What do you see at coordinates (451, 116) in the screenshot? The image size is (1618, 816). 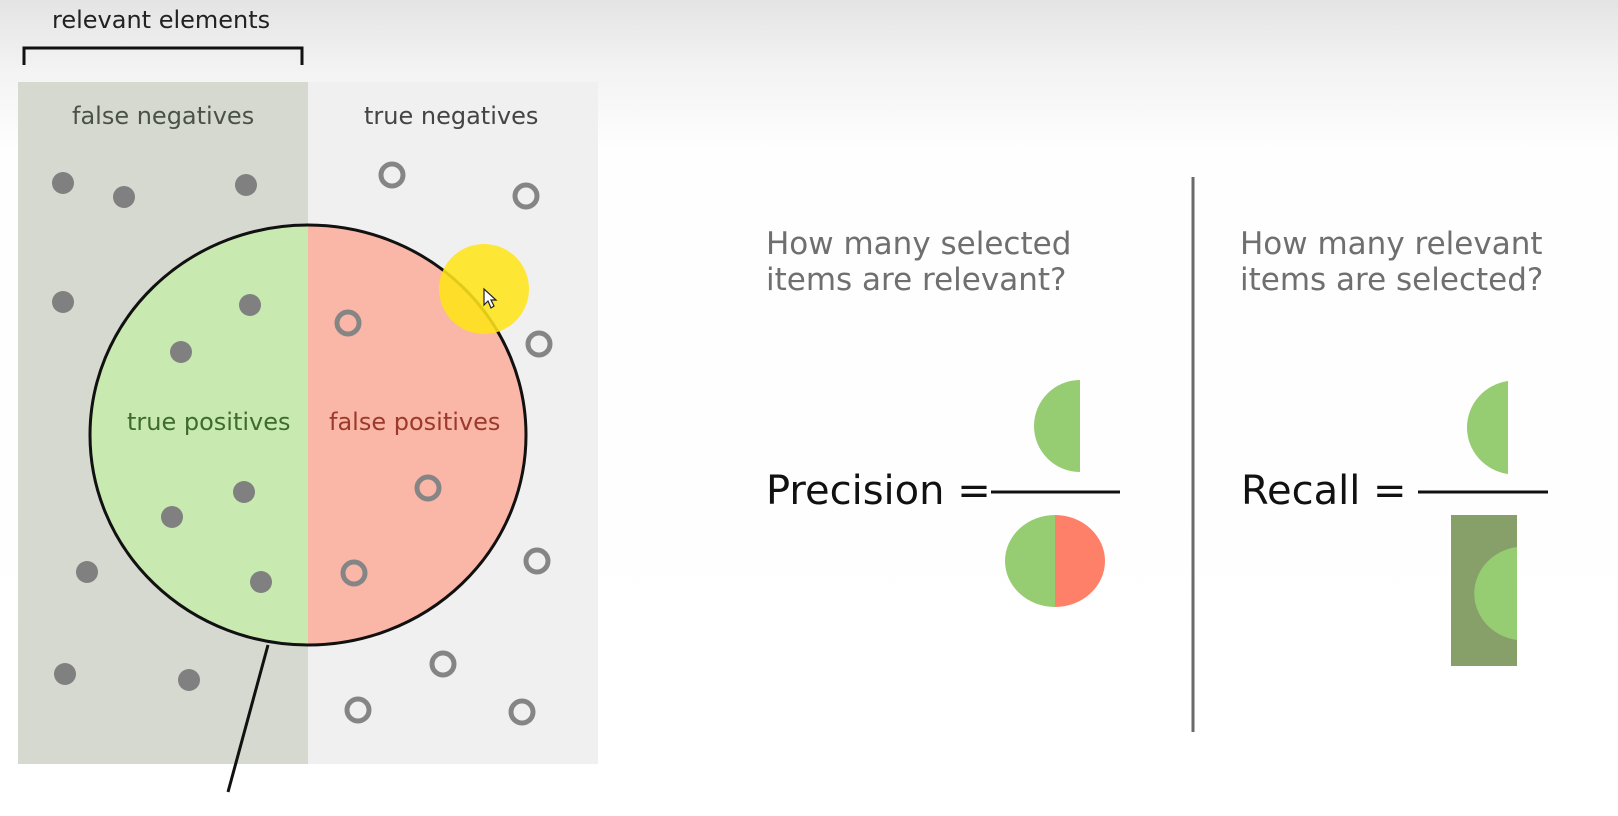 I see `true-negatives-label: true negatives` at bounding box center [451, 116].